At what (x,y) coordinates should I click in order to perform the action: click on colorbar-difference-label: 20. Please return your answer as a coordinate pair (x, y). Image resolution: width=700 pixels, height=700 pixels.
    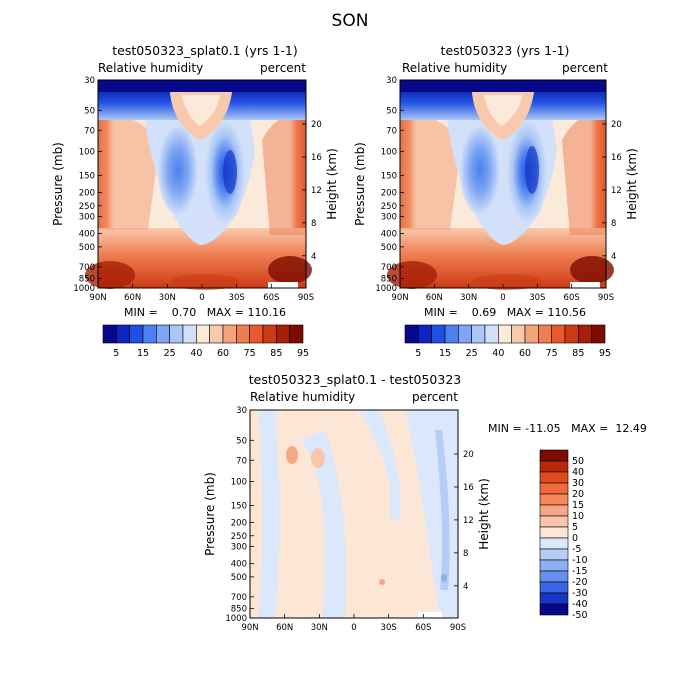
    Looking at the image, I should click on (578, 494).